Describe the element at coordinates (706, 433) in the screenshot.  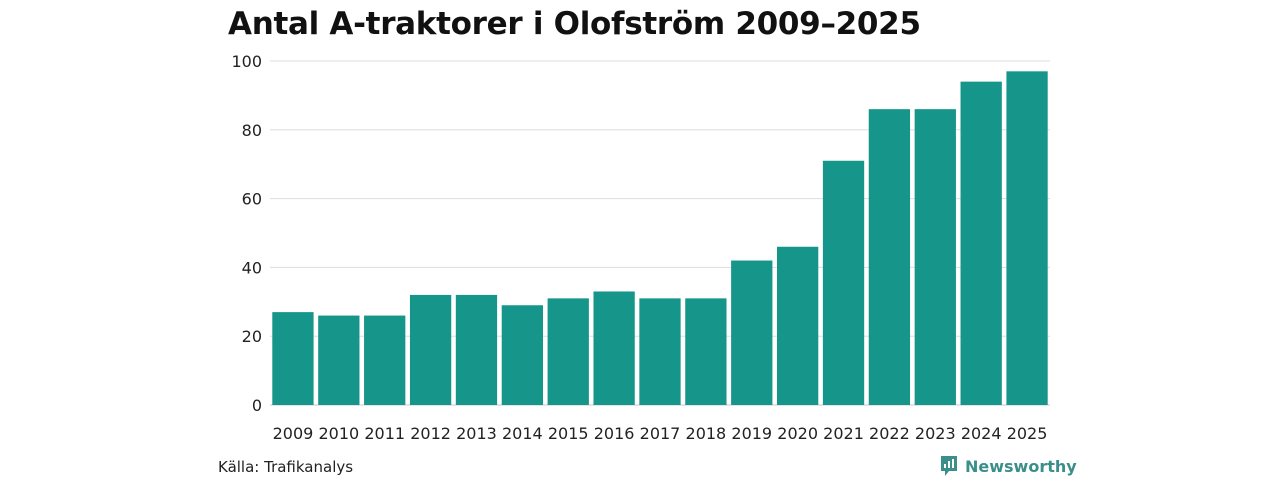
I see `x-tick-label: 2018` at that location.